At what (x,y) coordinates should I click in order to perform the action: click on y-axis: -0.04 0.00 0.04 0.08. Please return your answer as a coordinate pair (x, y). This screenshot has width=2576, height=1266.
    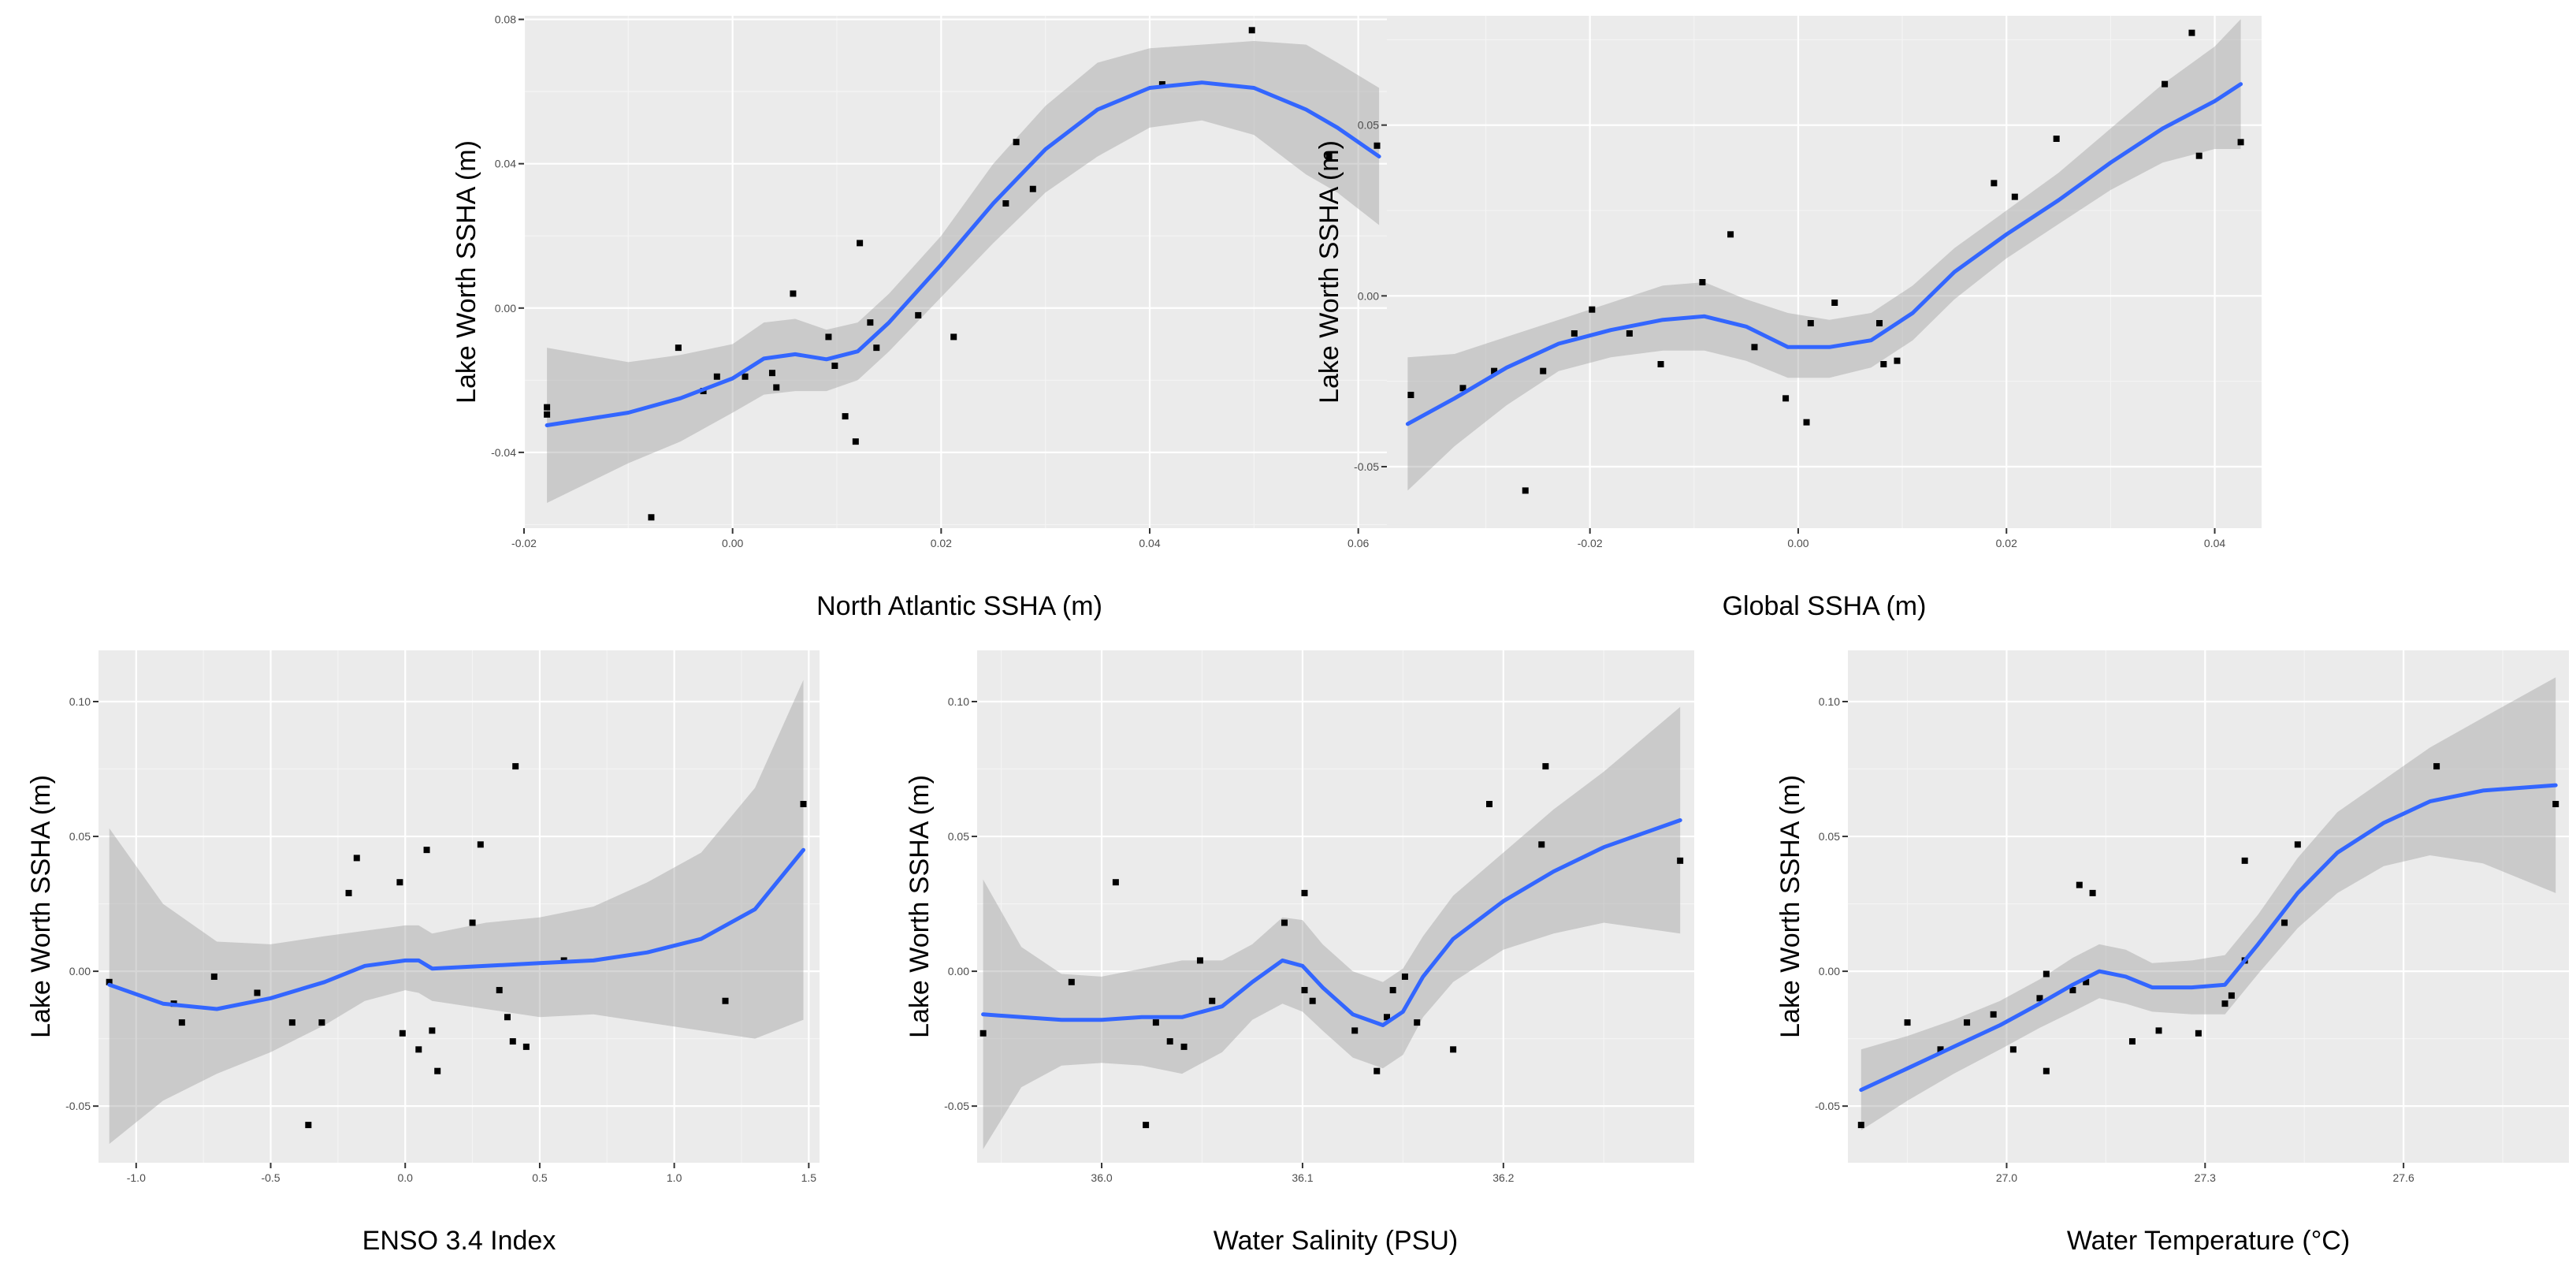
    Looking at the image, I should click on (507, 236).